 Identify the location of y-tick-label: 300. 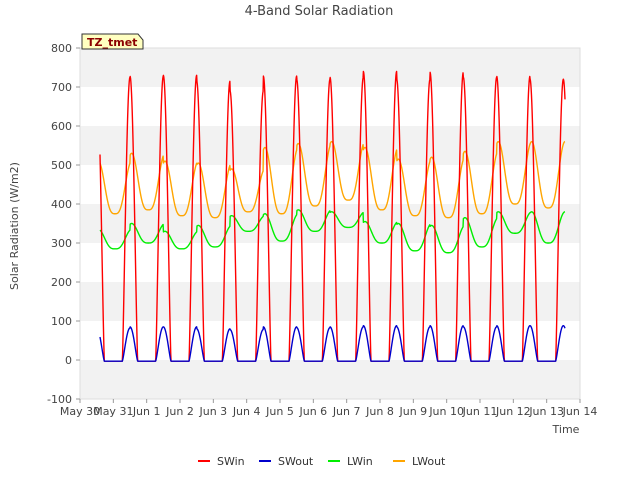
(61, 243).